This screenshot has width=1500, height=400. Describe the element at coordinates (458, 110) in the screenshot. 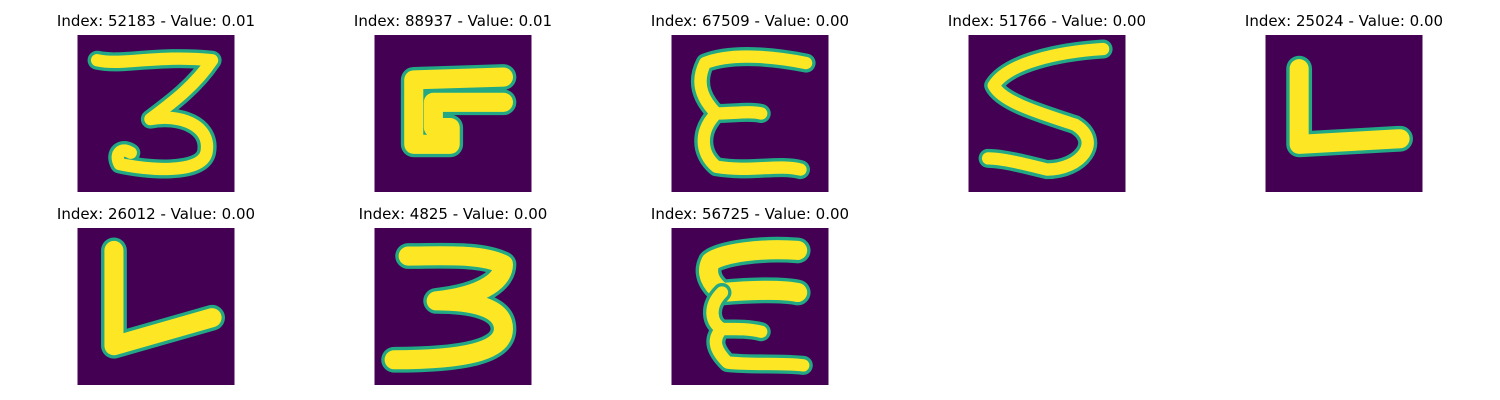

I see `panel-2-stroke` at that location.